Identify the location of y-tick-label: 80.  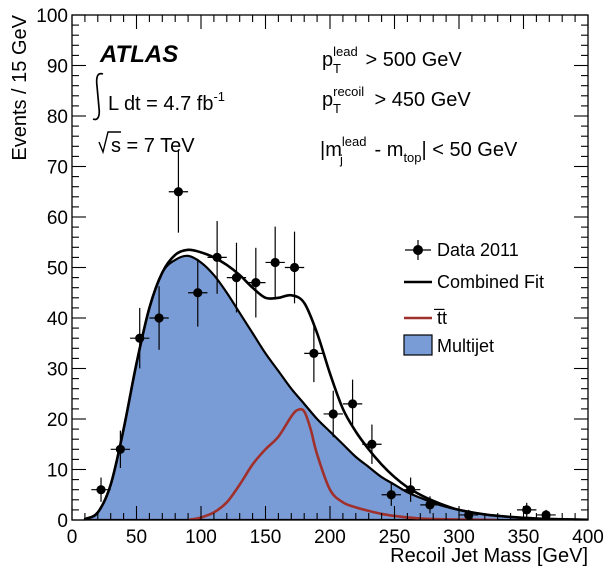
(57, 117).